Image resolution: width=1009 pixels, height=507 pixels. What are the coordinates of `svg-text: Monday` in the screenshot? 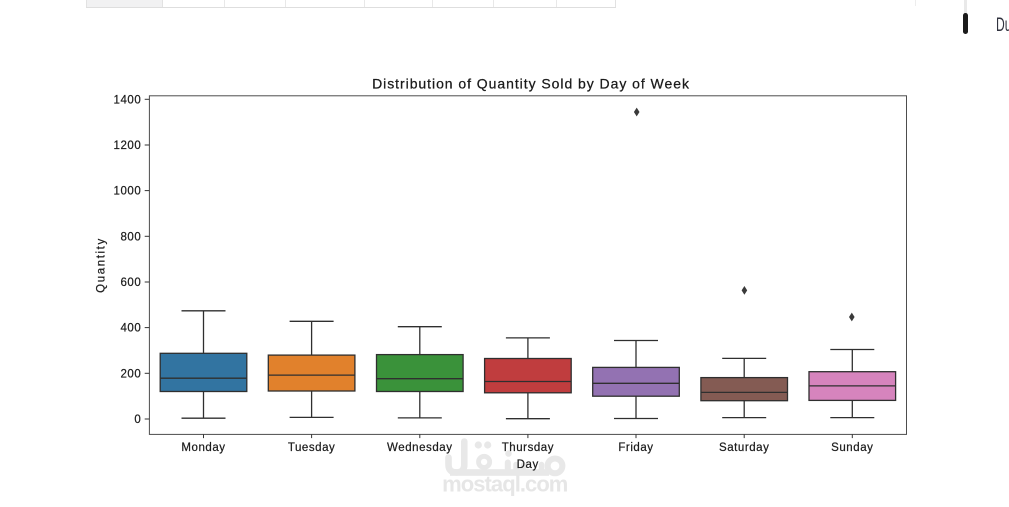 It's located at (203, 448).